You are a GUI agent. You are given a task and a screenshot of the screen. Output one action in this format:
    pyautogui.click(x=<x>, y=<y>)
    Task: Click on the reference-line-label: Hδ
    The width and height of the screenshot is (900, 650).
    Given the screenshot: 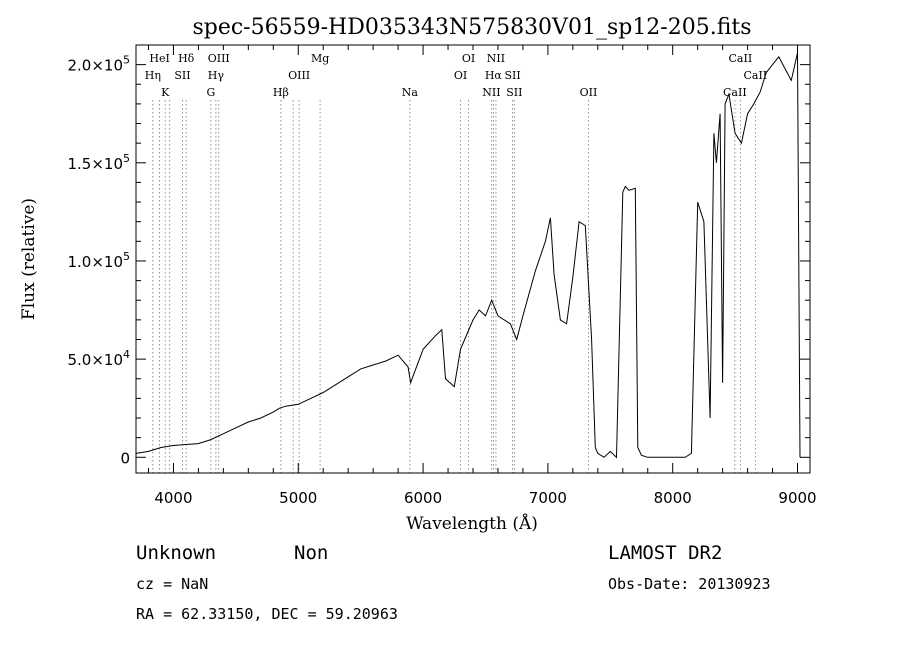 What is the action you would take?
    pyautogui.click(x=186, y=58)
    